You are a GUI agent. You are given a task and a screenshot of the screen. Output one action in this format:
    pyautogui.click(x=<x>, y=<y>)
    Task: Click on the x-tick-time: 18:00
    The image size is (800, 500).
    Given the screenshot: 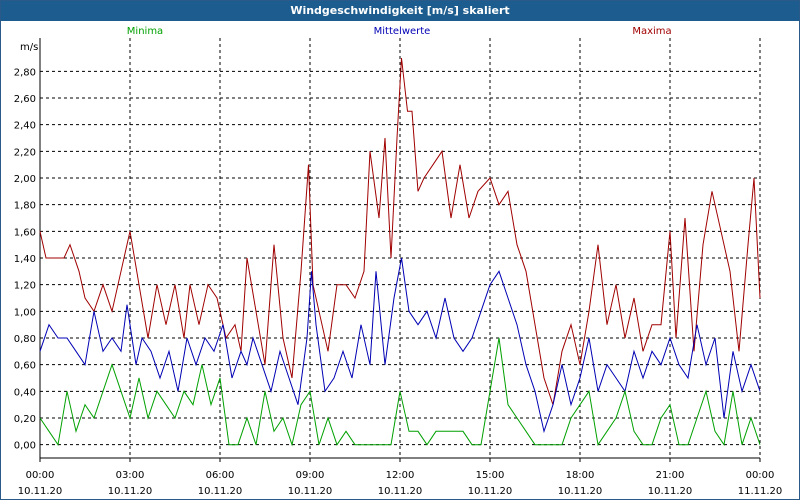 What is the action you would take?
    pyautogui.click(x=580, y=475)
    